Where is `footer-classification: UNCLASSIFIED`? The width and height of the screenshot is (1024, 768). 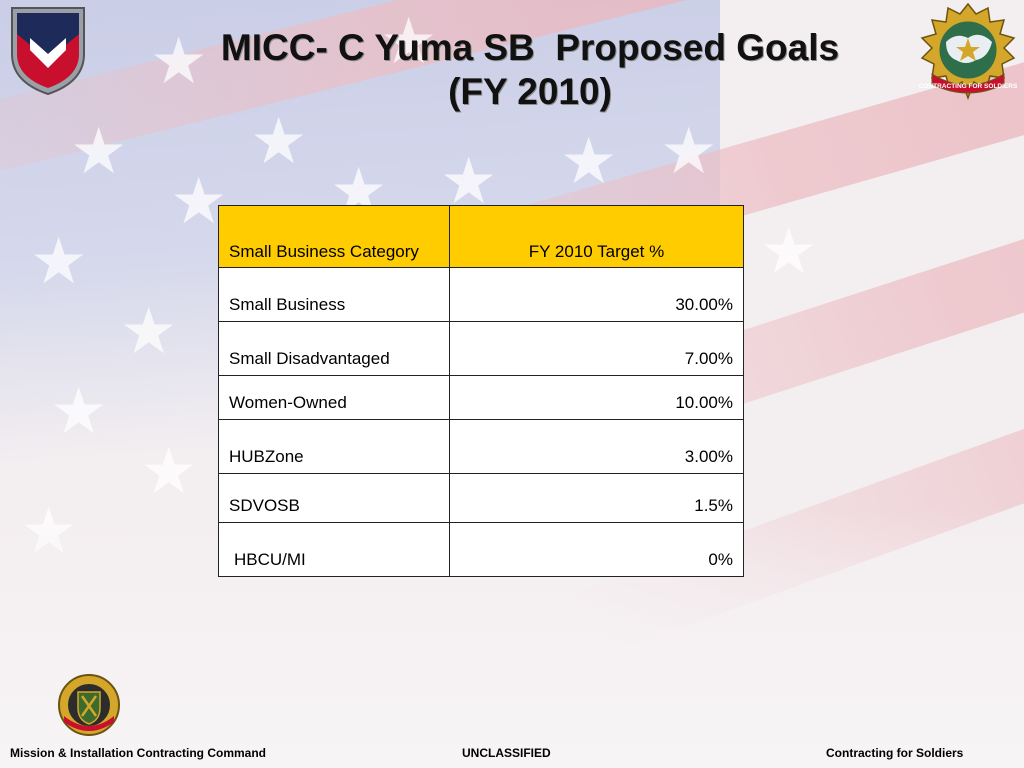
footer-classification: UNCLASSIFIED is located at coordinates (506, 753).